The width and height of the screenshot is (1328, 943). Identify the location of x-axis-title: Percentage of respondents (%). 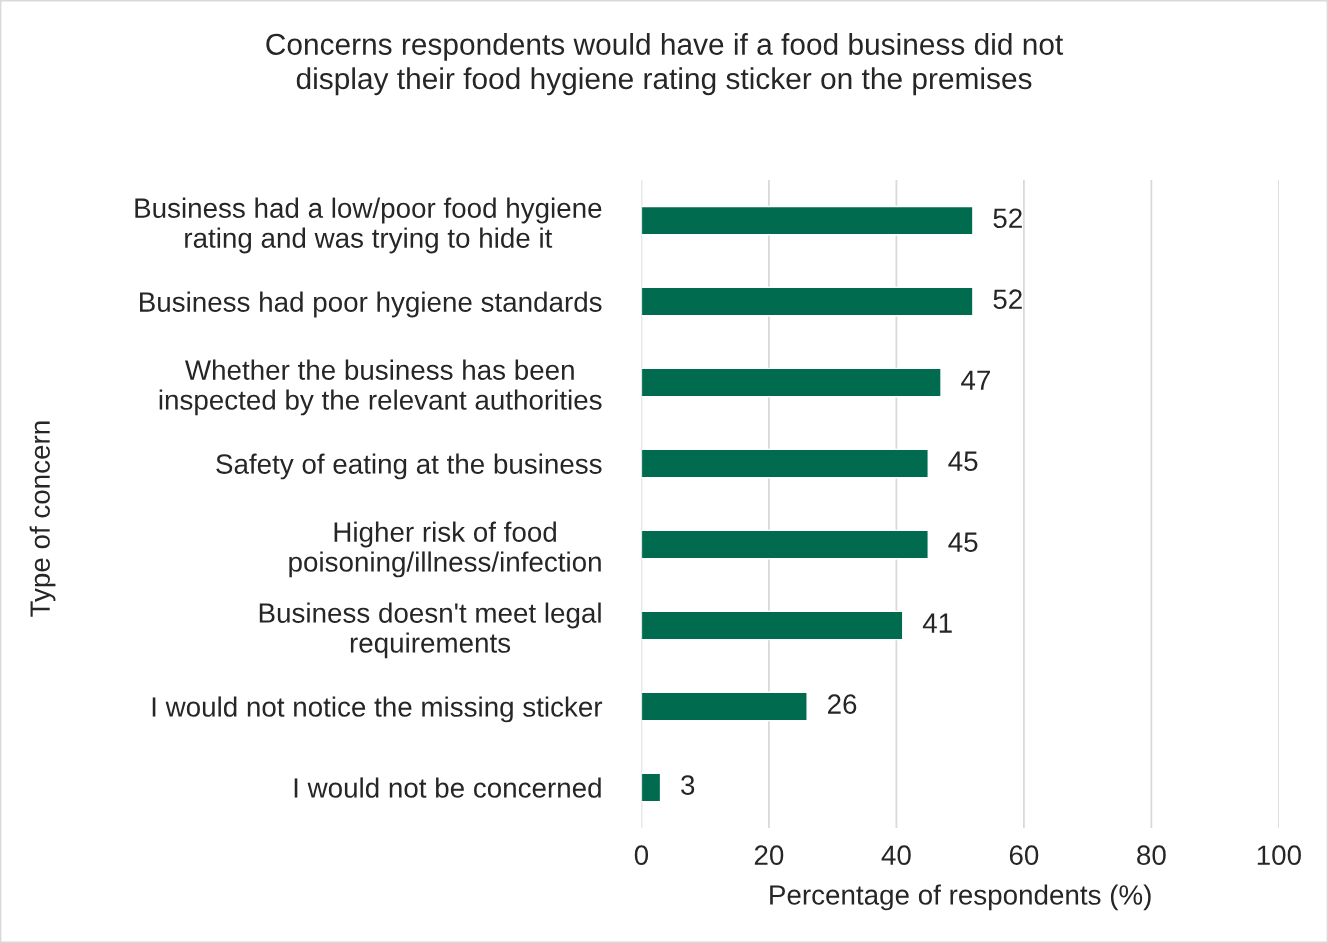
(960, 897).